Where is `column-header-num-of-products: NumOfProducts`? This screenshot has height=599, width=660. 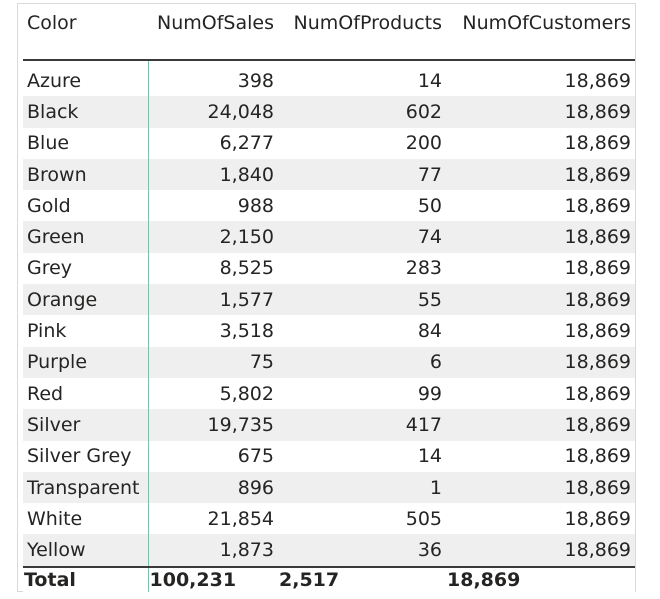
column-header-num-of-products: NumOfProducts is located at coordinates (362, 32).